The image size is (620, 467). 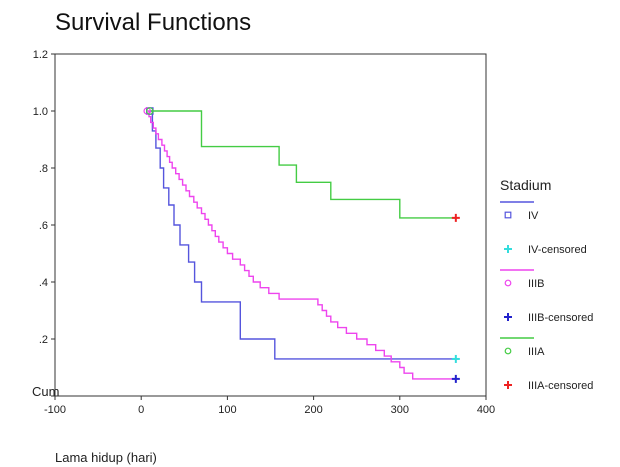 What do you see at coordinates (508, 283) in the screenshot?
I see `legend-marker-iiib` at bounding box center [508, 283].